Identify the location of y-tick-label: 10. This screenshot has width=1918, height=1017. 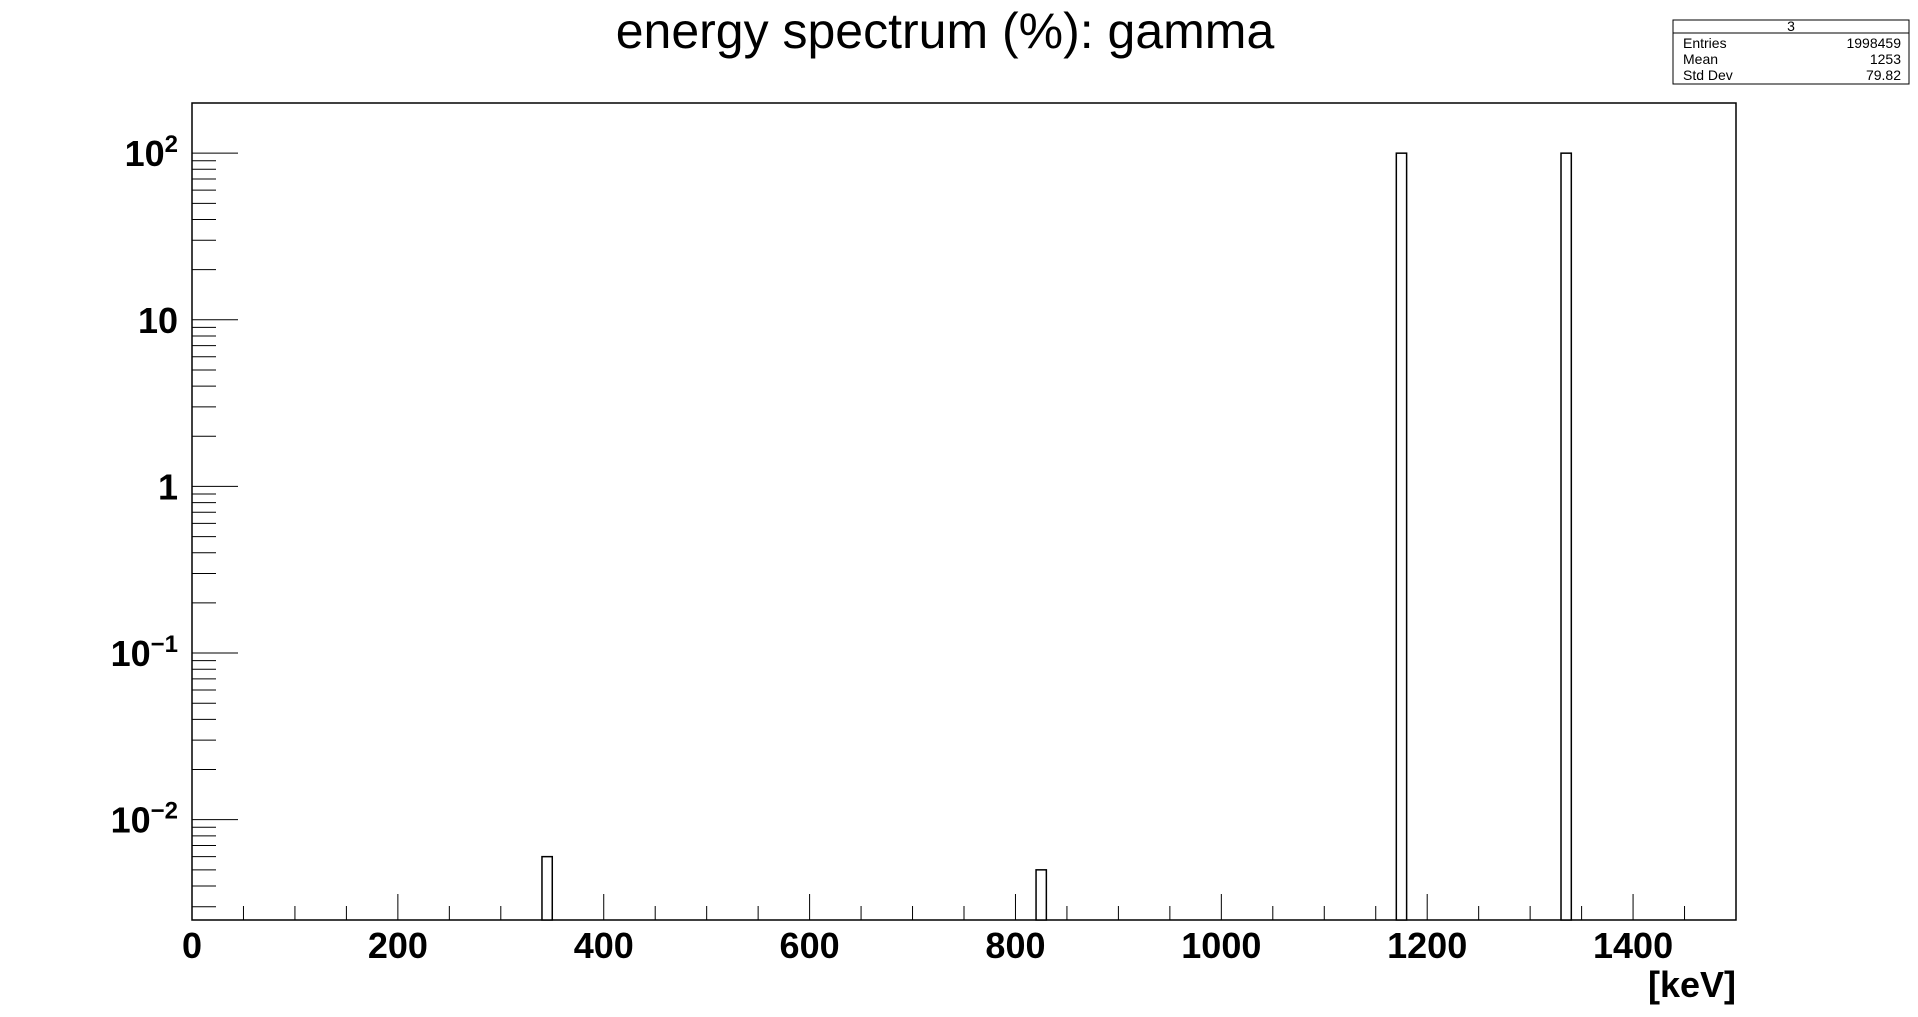
(158, 320).